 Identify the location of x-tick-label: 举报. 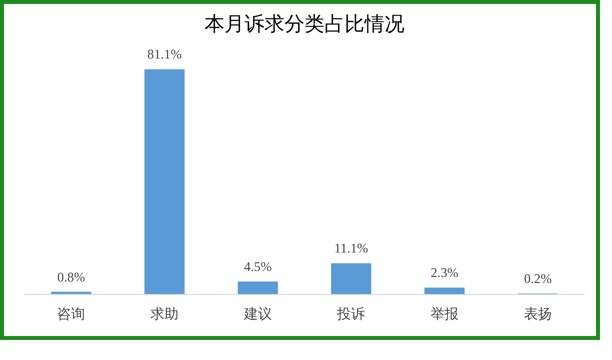
(444, 314).